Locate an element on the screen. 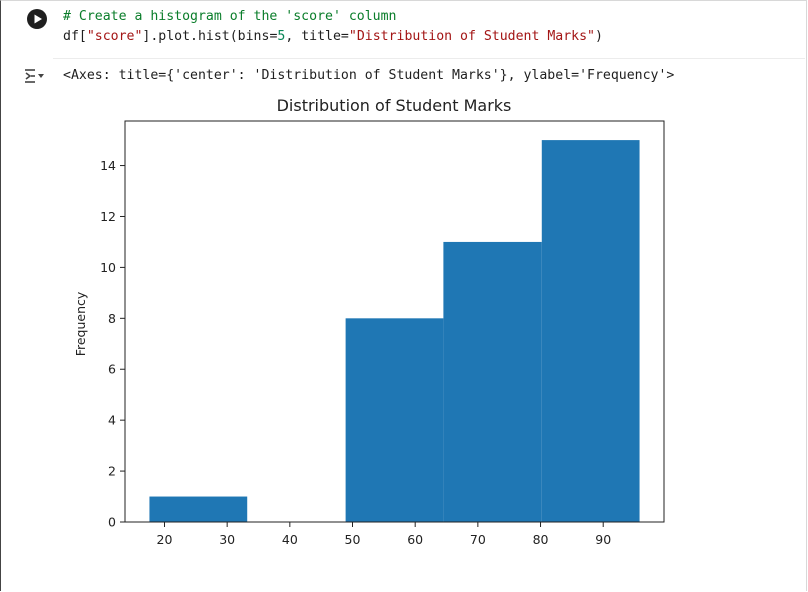 This screenshot has height=592, width=808. output-collapse-icon is located at coordinates (34, 76).